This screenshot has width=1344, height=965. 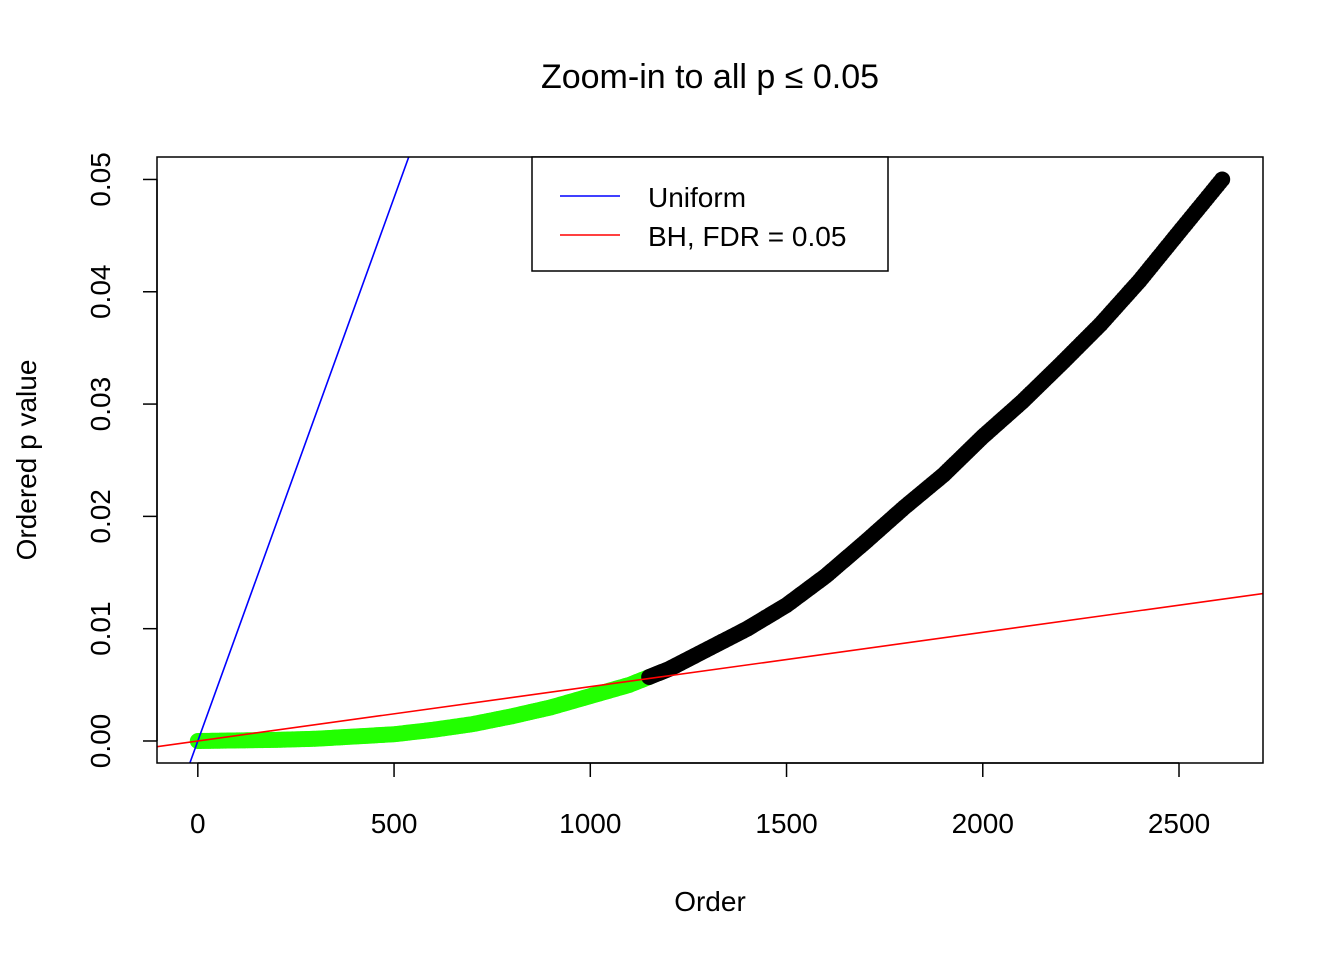 What do you see at coordinates (983, 823) in the screenshot?
I see `x-tick-label: 2000` at bounding box center [983, 823].